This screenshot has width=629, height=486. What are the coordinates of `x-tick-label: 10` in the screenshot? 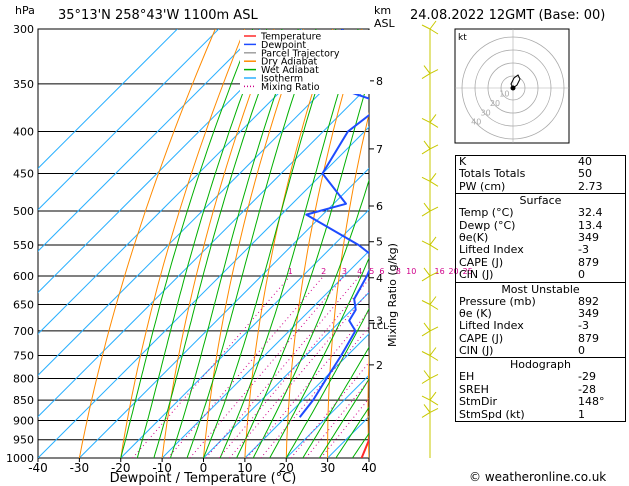 It's located at (244, 468).